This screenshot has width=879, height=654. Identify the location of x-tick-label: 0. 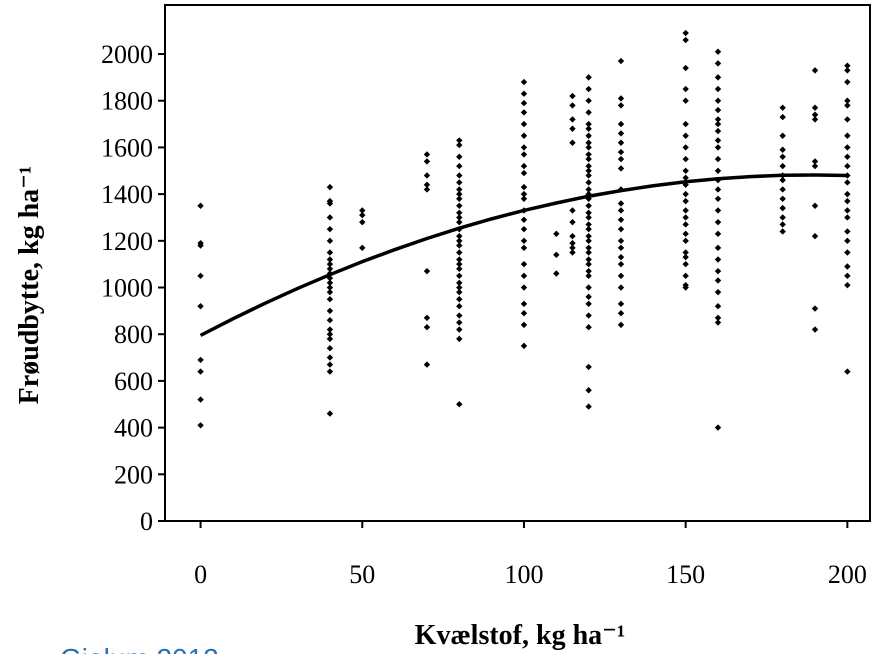
(200, 574).